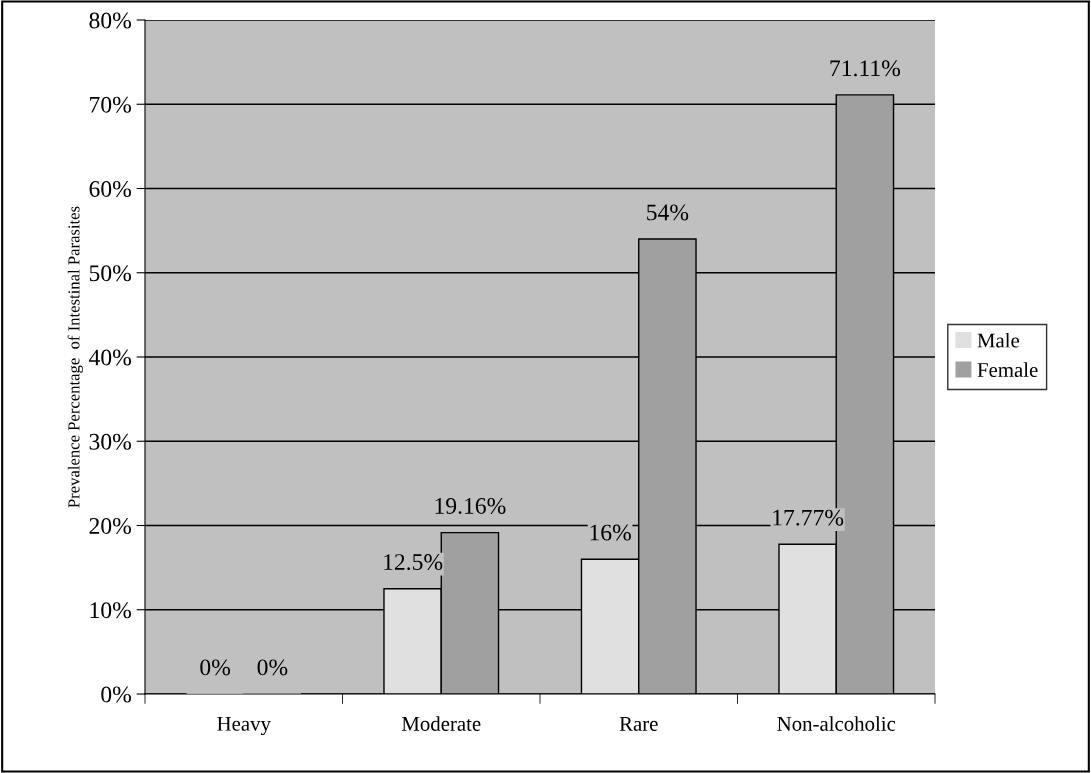 The width and height of the screenshot is (1091, 773). I want to click on x-tick-label: Non-alcoholic, so click(836, 723).